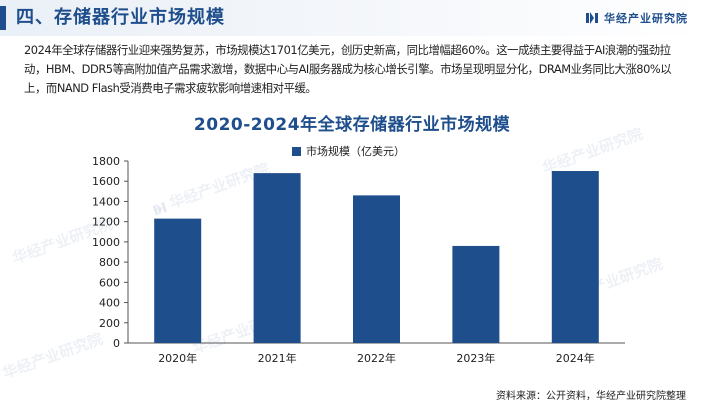  I want to click on y-tick-label: 200, so click(109, 323).